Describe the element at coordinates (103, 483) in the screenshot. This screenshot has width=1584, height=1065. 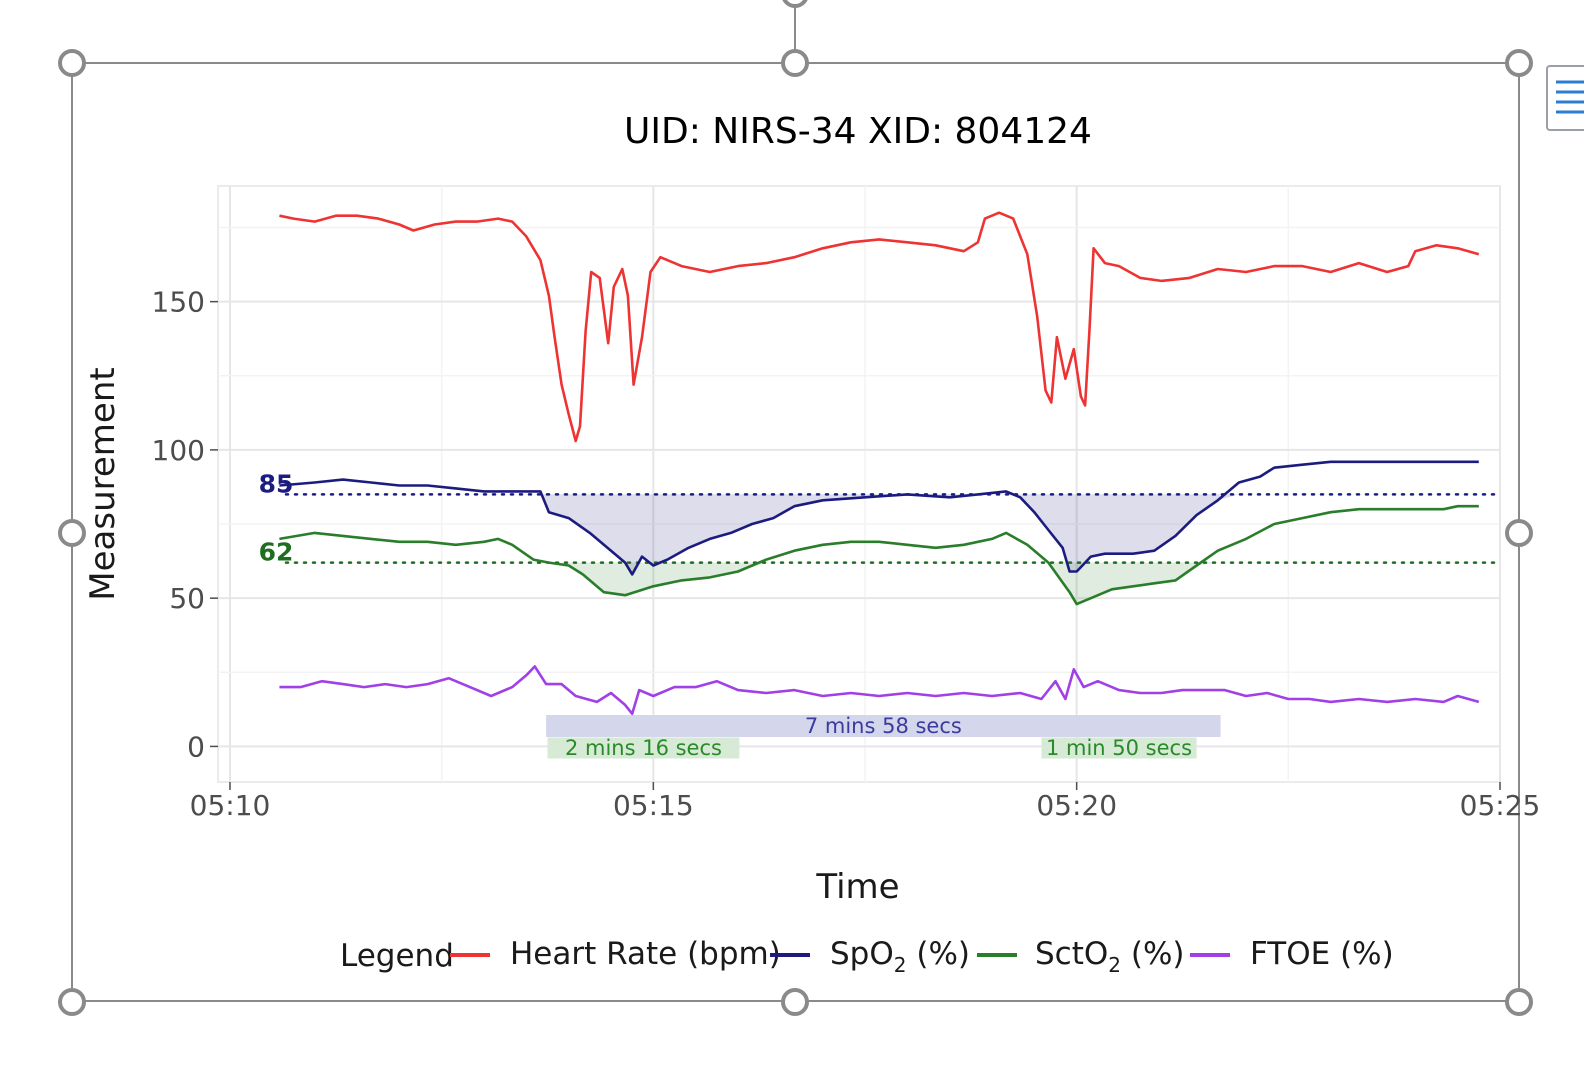
I see `y-axis-title: Measurement` at that location.